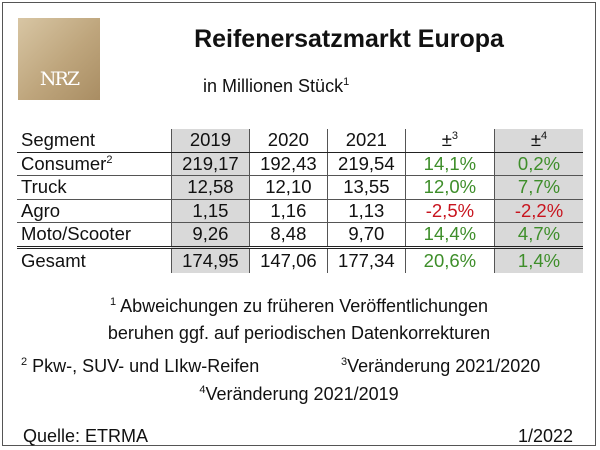 The height and width of the screenshot is (450, 600). I want to click on change-2021-2019: 4,7%, so click(538, 235).